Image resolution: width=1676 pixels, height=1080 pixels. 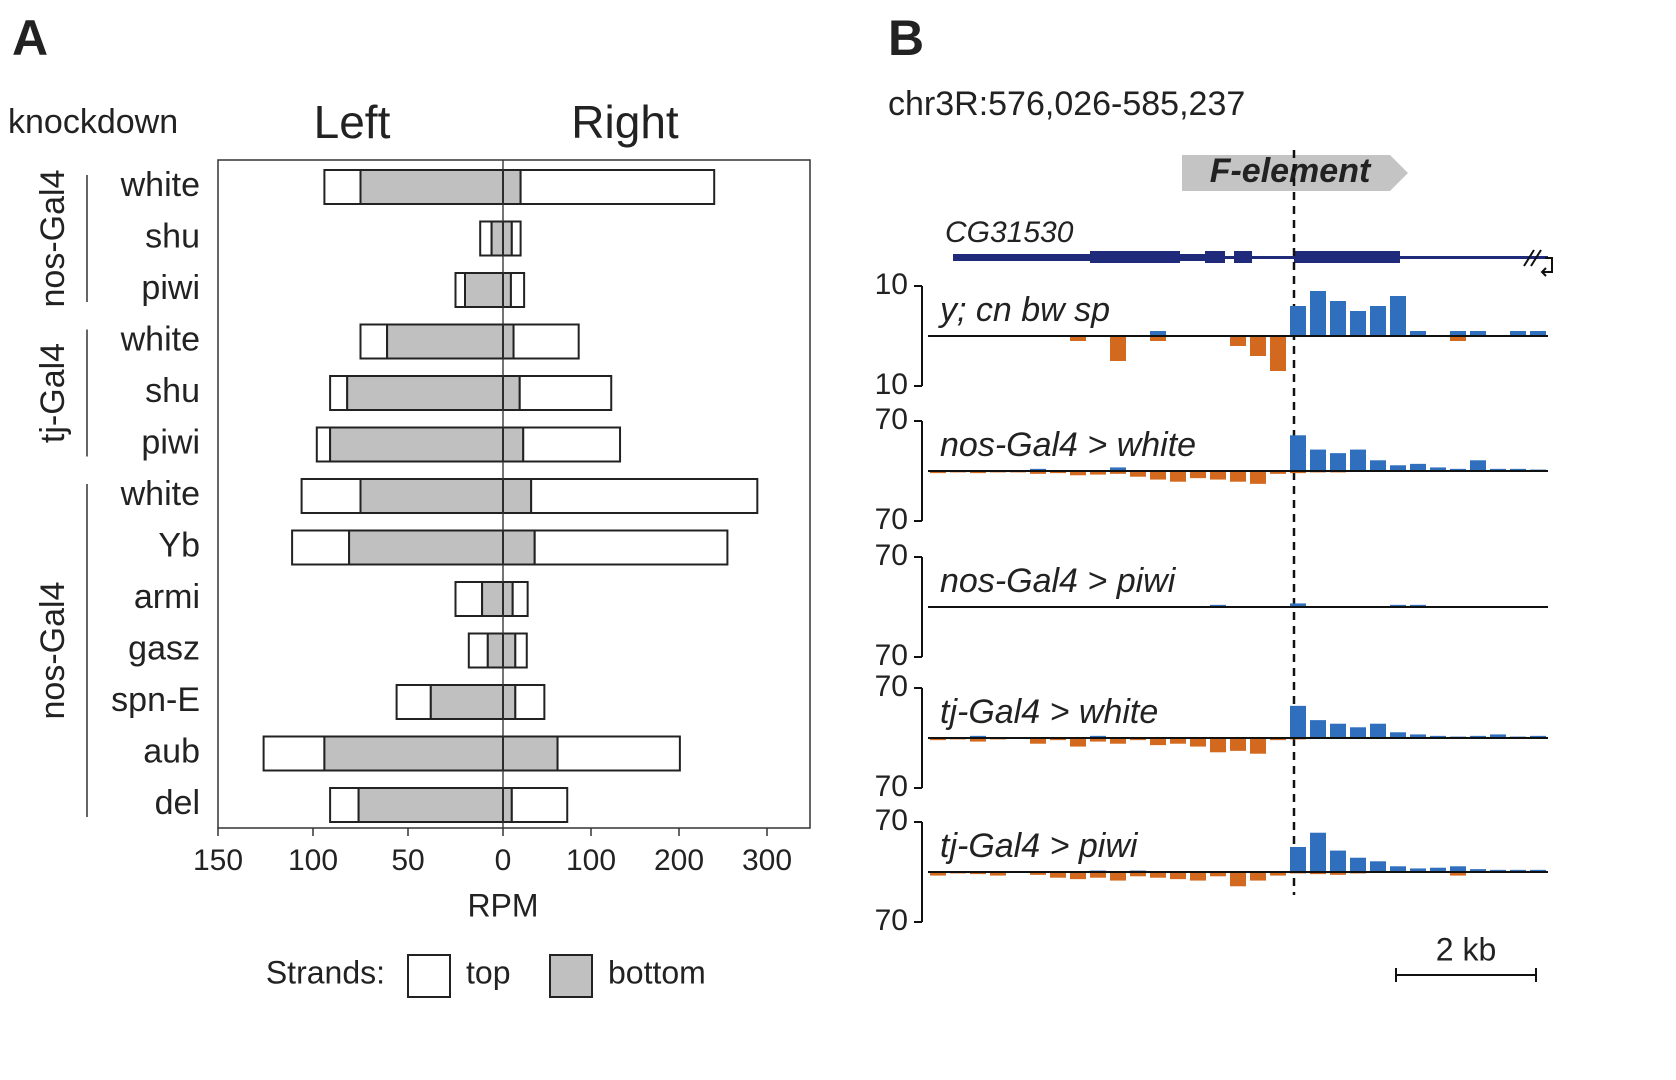 What do you see at coordinates (53, 393) in the screenshot?
I see `group-label: tj-Gal4` at bounding box center [53, 393].